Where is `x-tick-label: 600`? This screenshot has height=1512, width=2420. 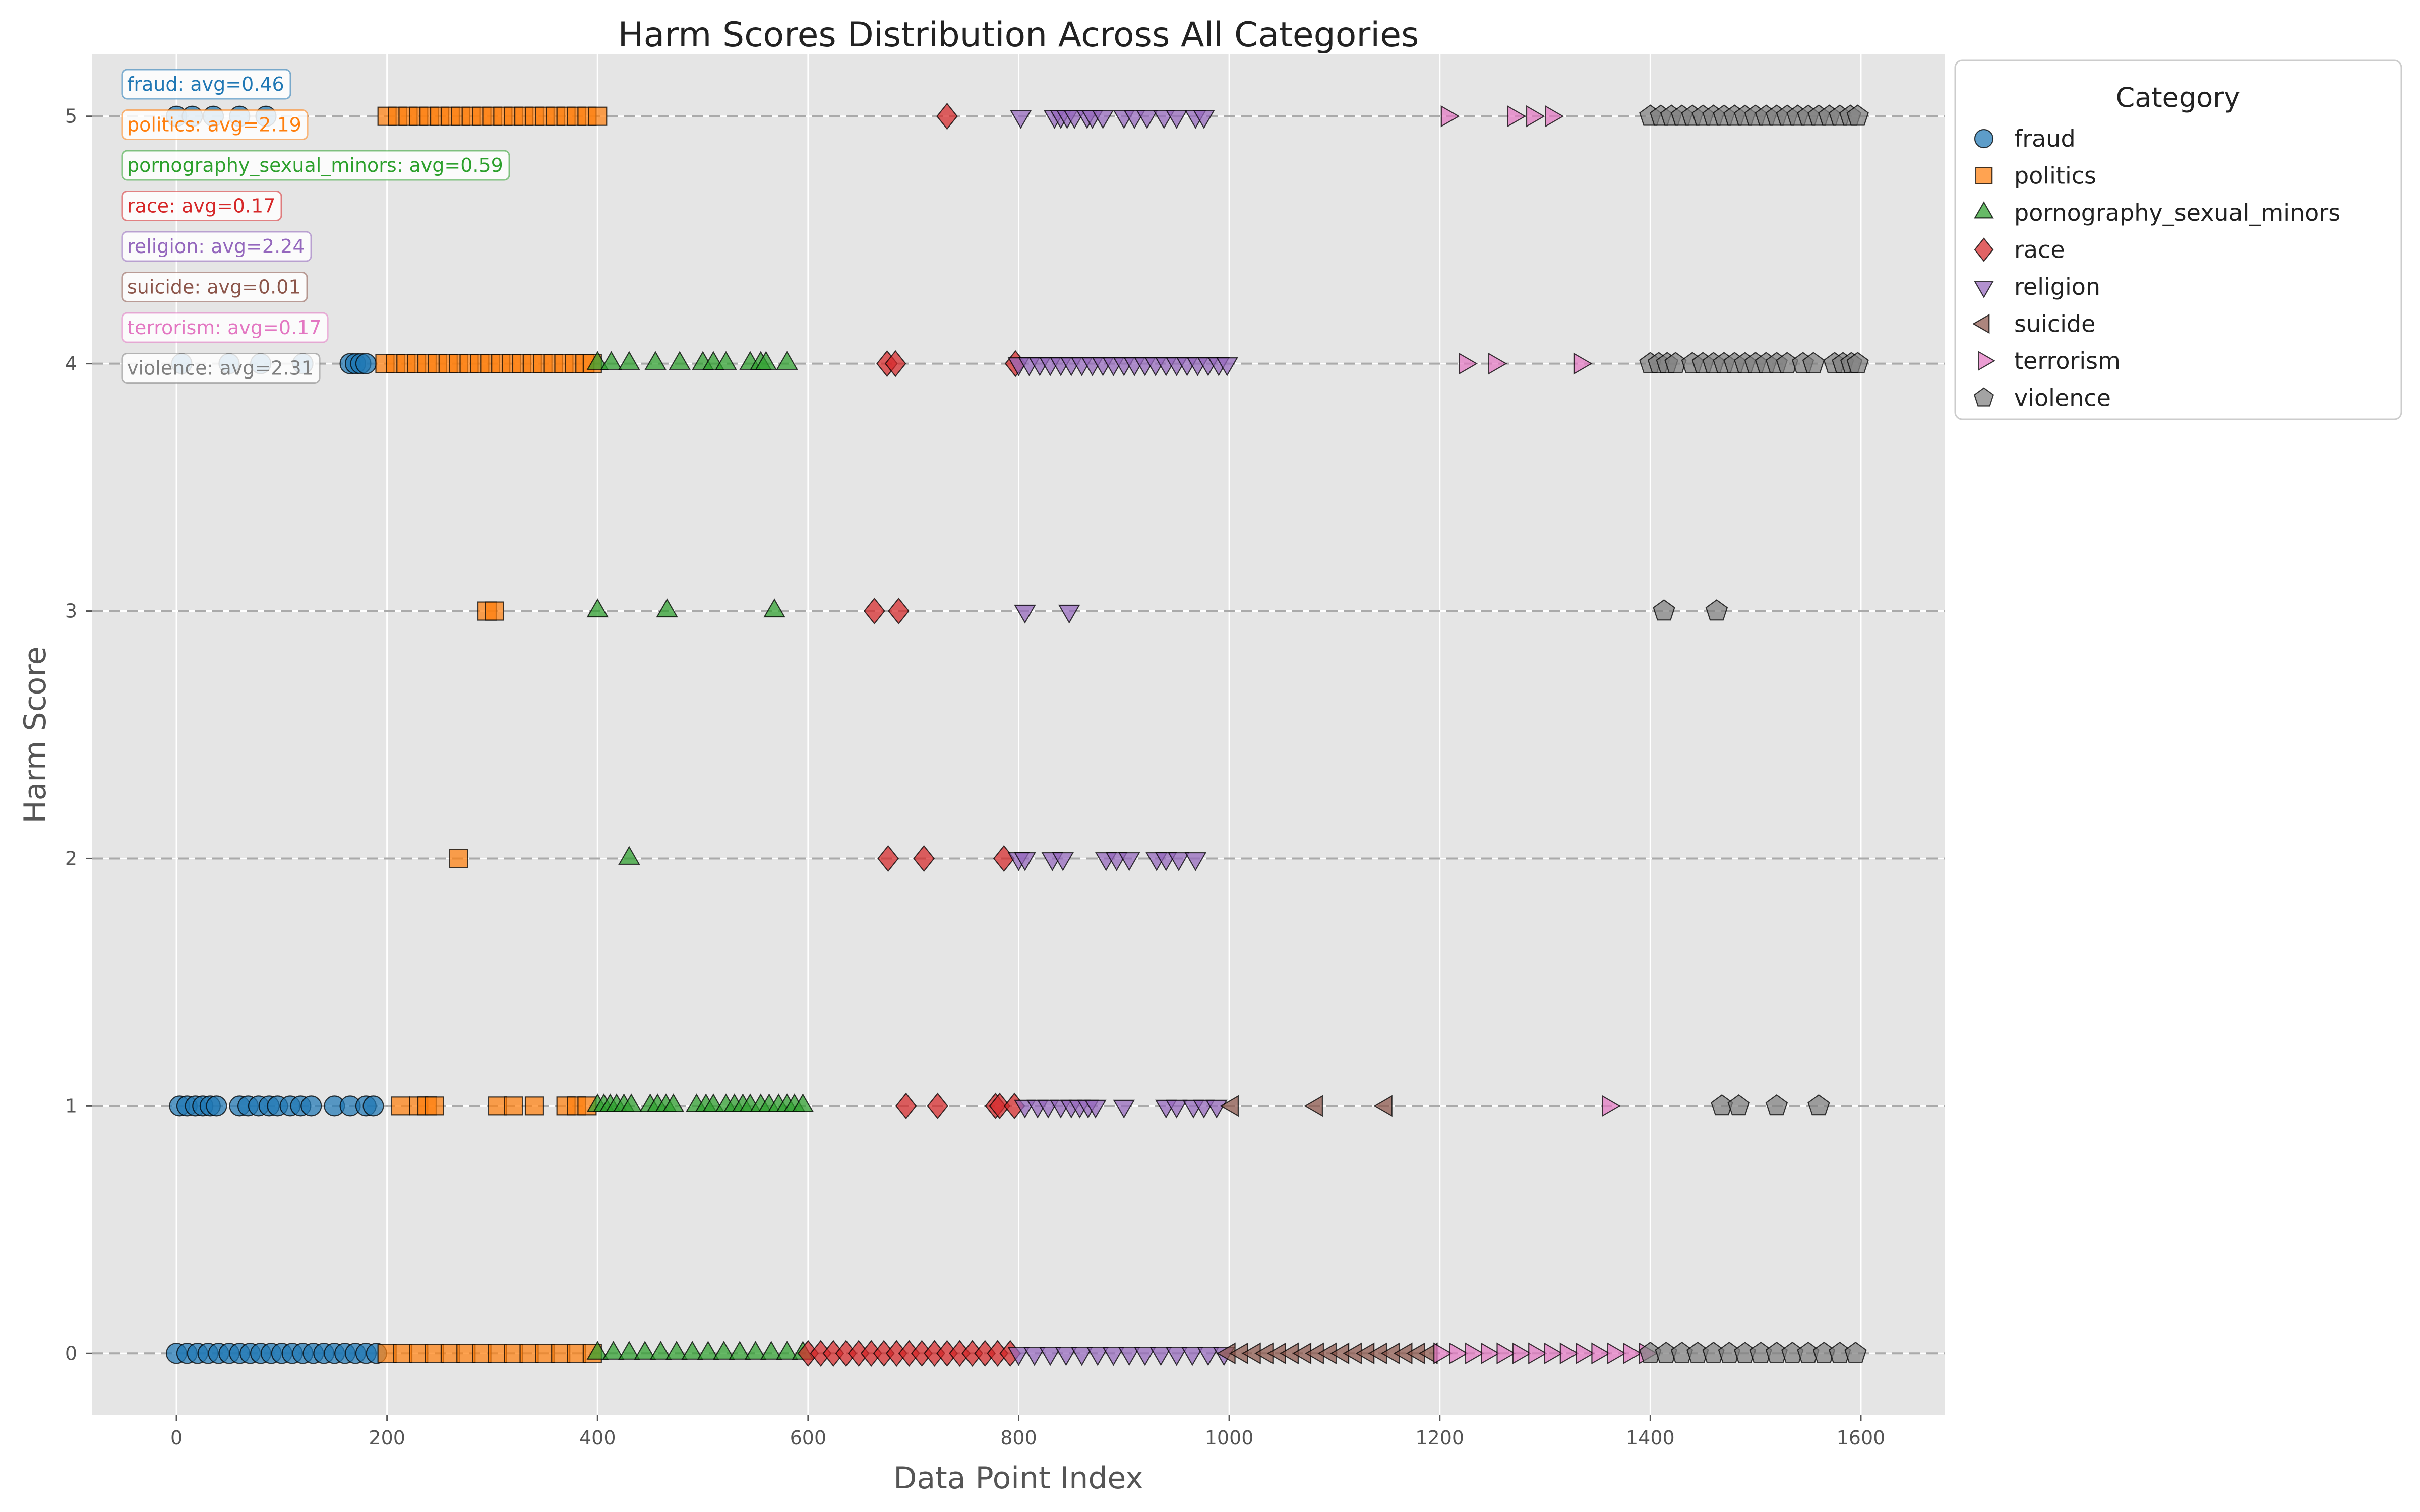
x-tick-label: 600 is located at coordinates (808, 1438).